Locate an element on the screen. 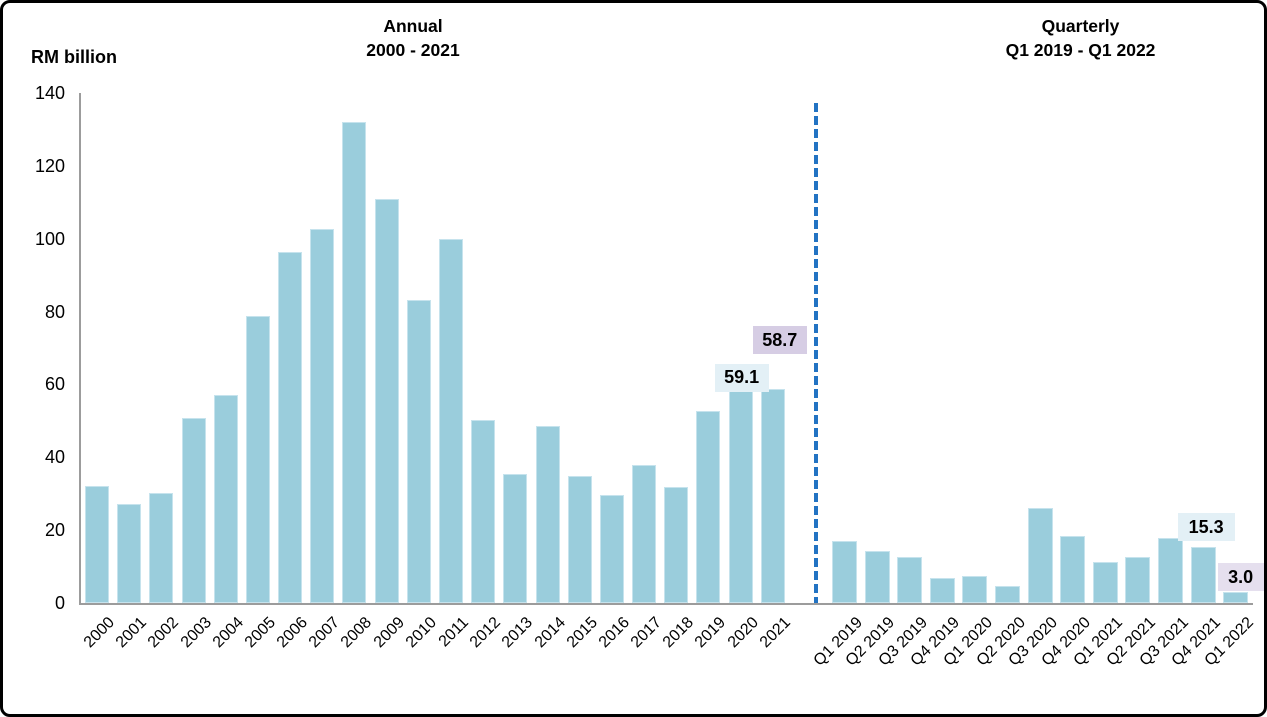 This screenshot has width=1267, height=717. y-axis-unit-label: RM billion is located at coordinates (74, 57).